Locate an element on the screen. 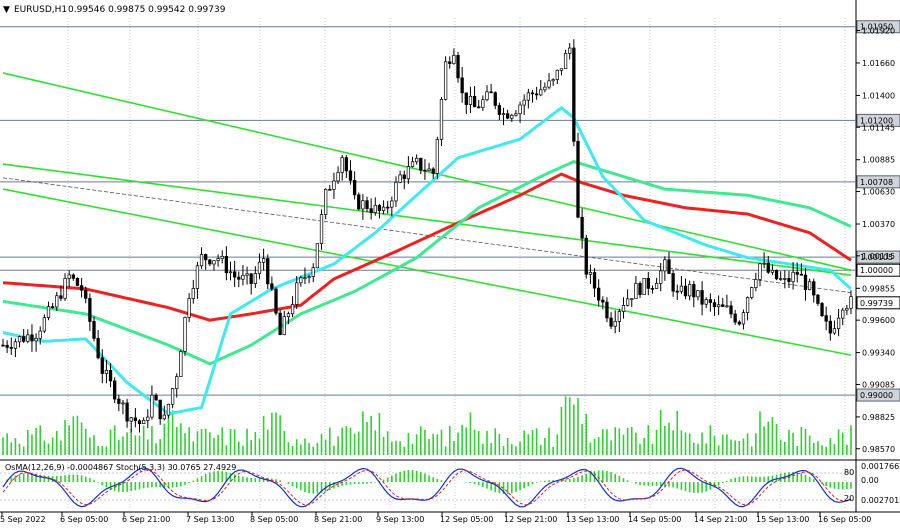 The image size is (900, 528). ohlc-values: 0.99546 0.99875 0.99542 0.99739 is located at coordinates (147, 10).